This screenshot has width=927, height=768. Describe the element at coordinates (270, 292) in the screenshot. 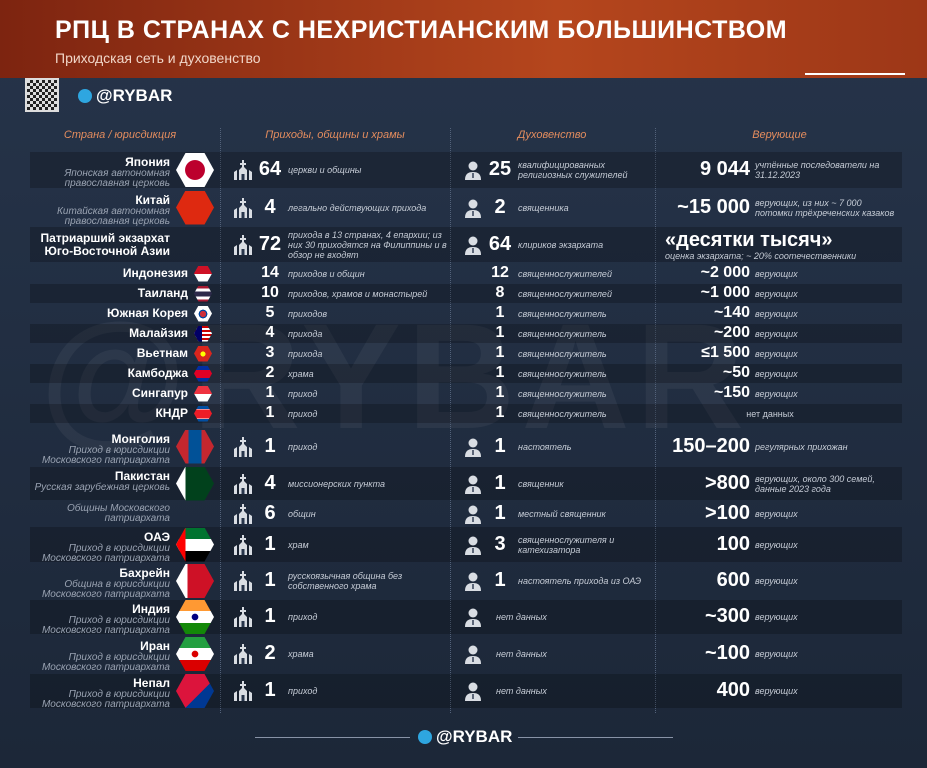

I see `parish-count: 10` at that location.